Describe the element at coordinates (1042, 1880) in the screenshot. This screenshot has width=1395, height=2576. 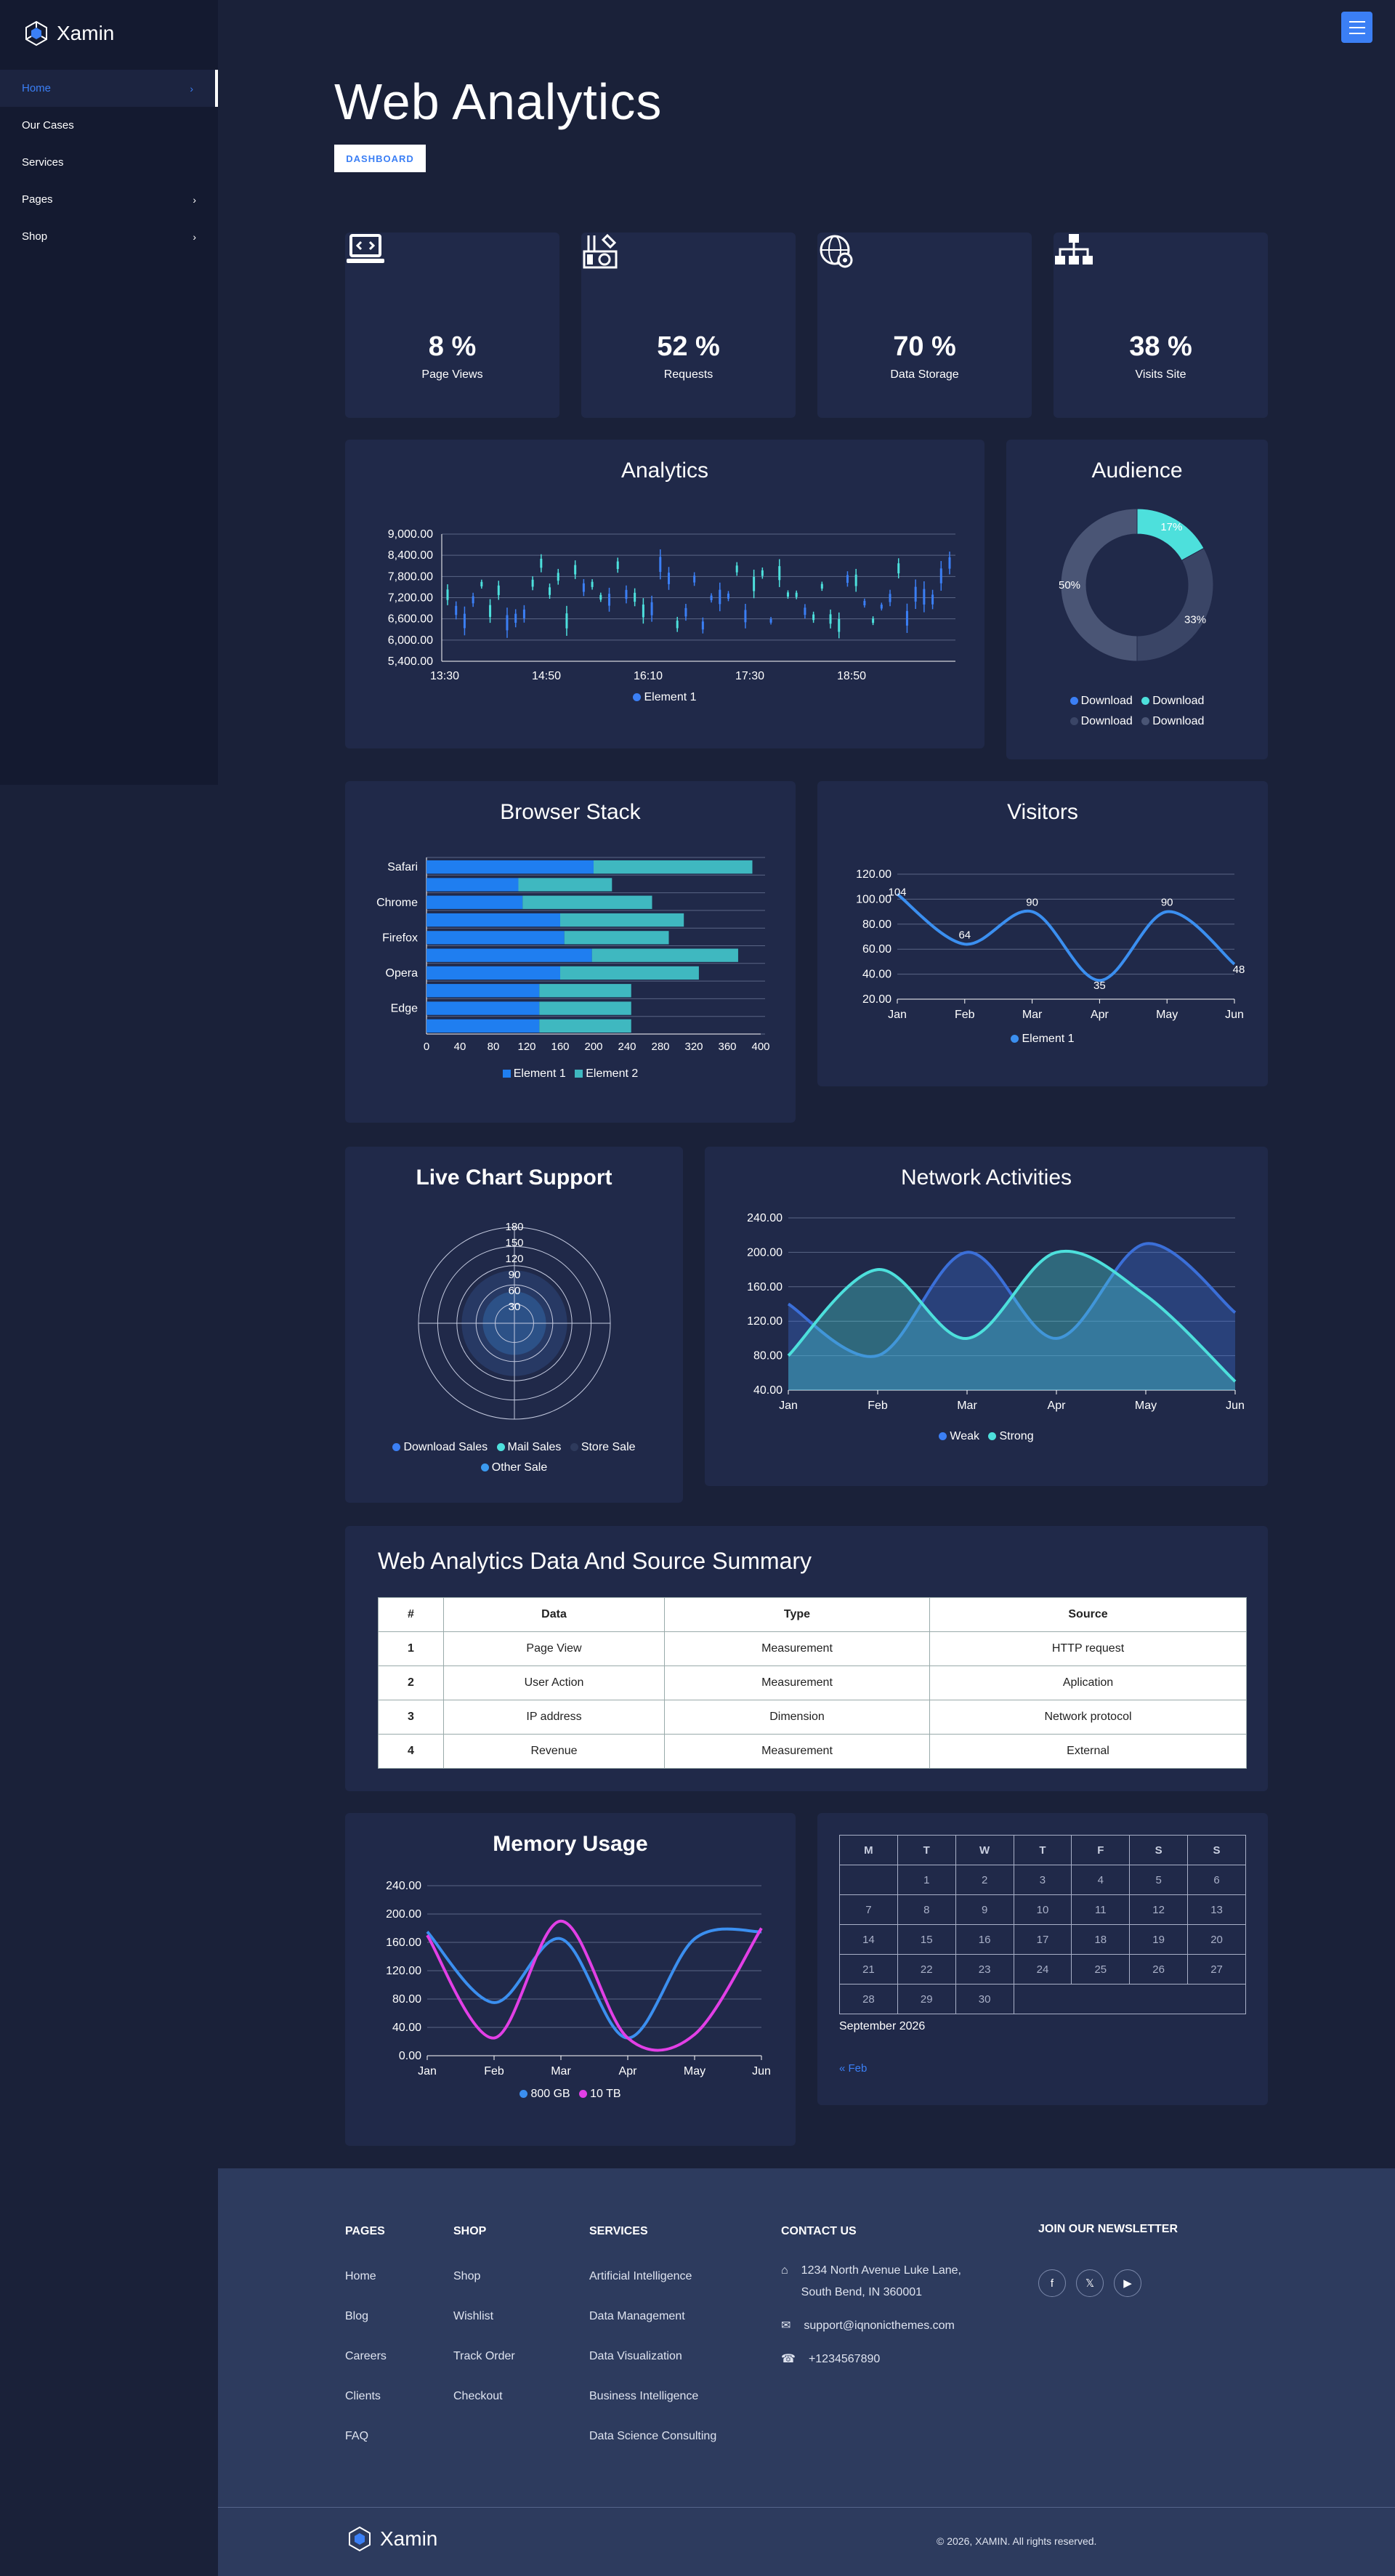
I see `calendar-day: 3` at that location.